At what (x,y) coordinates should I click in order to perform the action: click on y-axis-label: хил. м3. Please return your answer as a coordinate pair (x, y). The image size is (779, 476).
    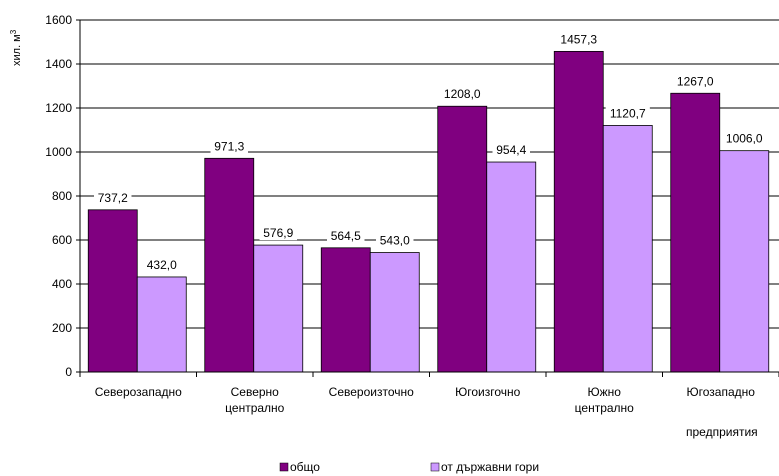
    Looking at the image, I should click on (16, 47).